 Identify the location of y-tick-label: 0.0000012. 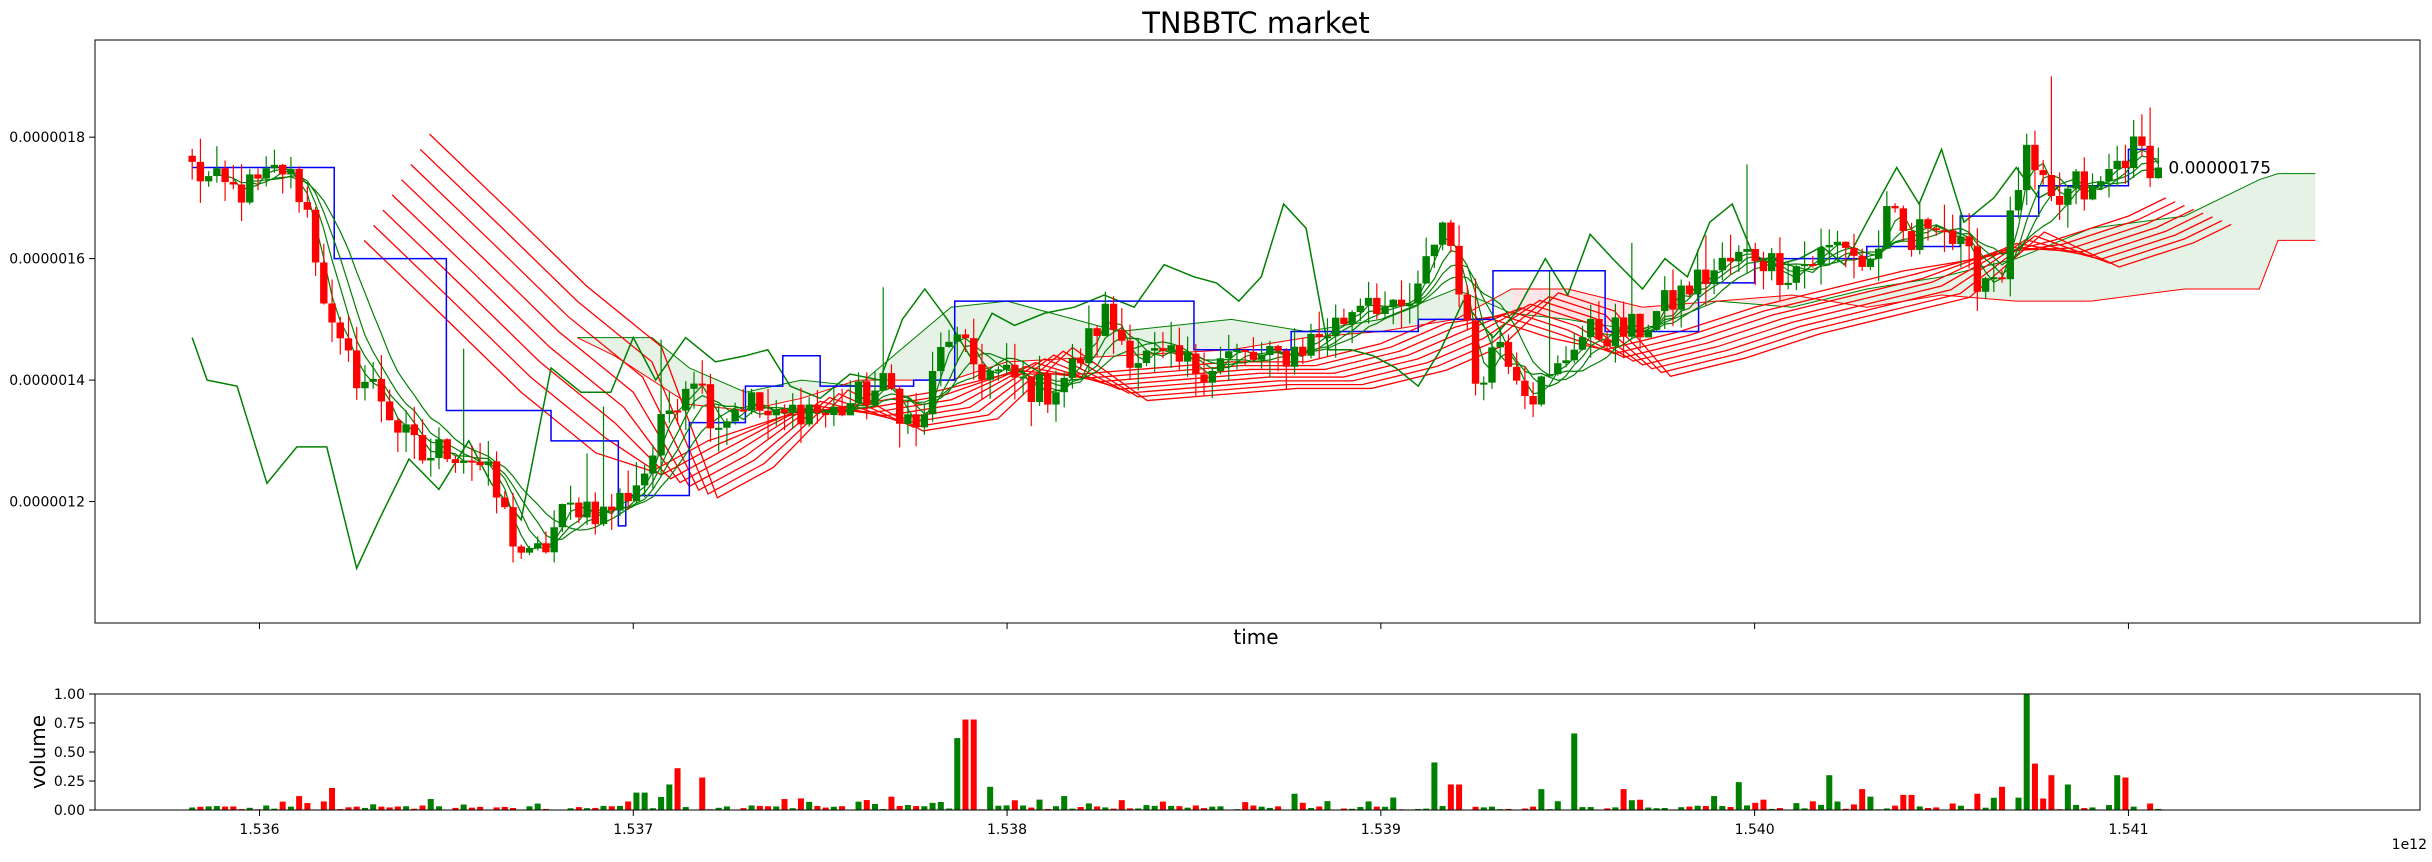
(47, 503).